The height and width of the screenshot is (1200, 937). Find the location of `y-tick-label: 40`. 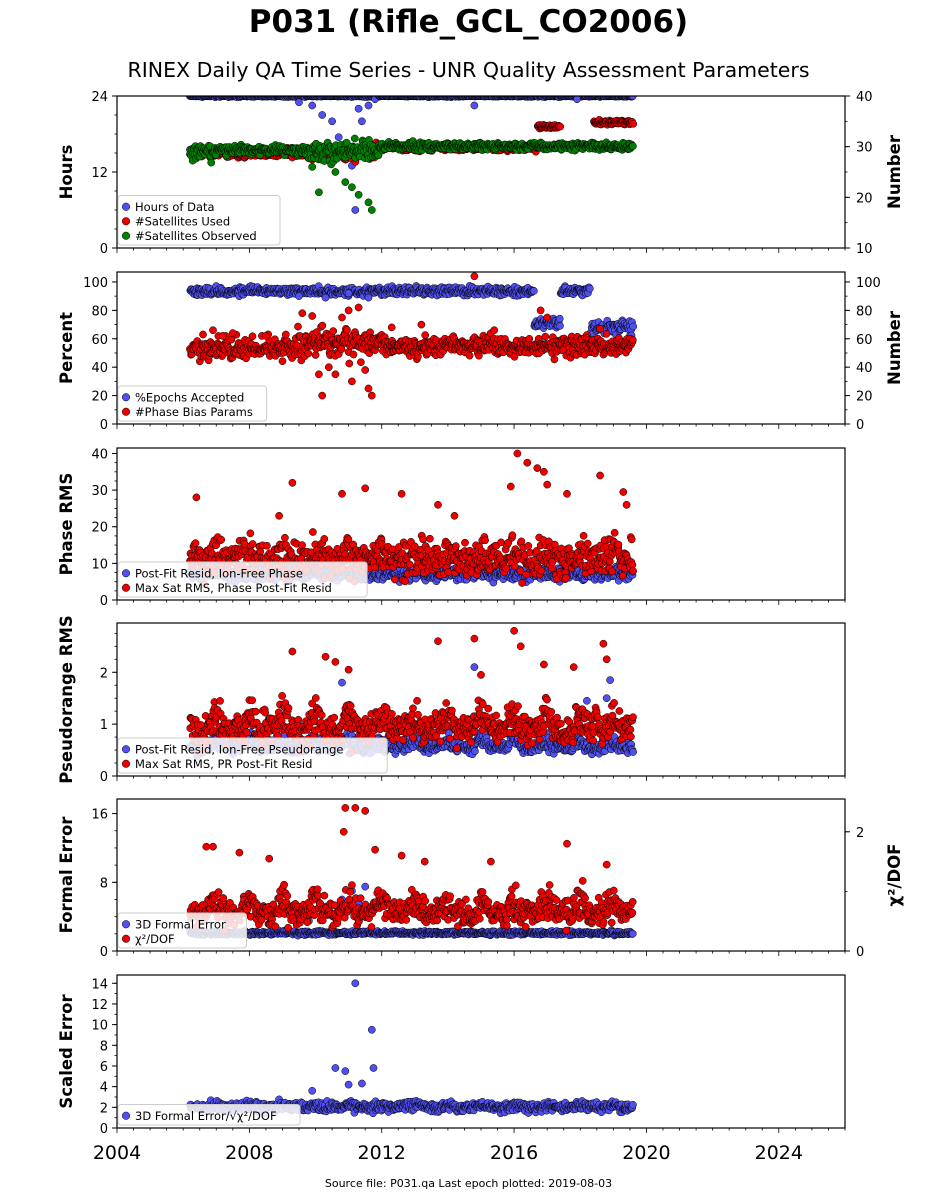

y-tick-label: 40 is located at coordinates (99, 368).